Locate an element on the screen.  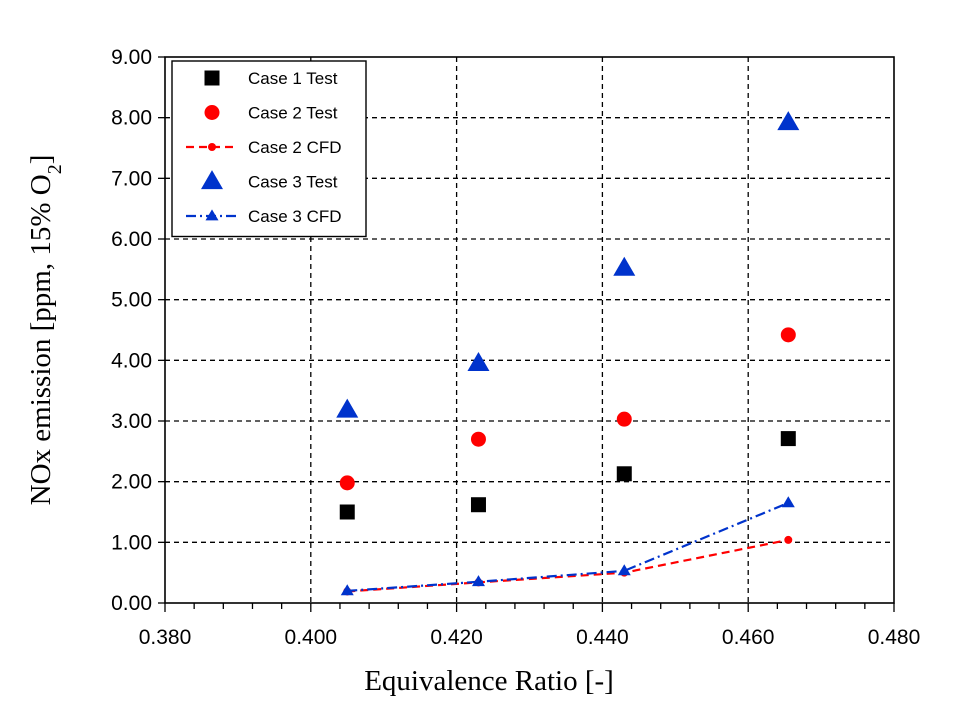
x-tick-label: 0.440 is located at coordinates (602, 637).